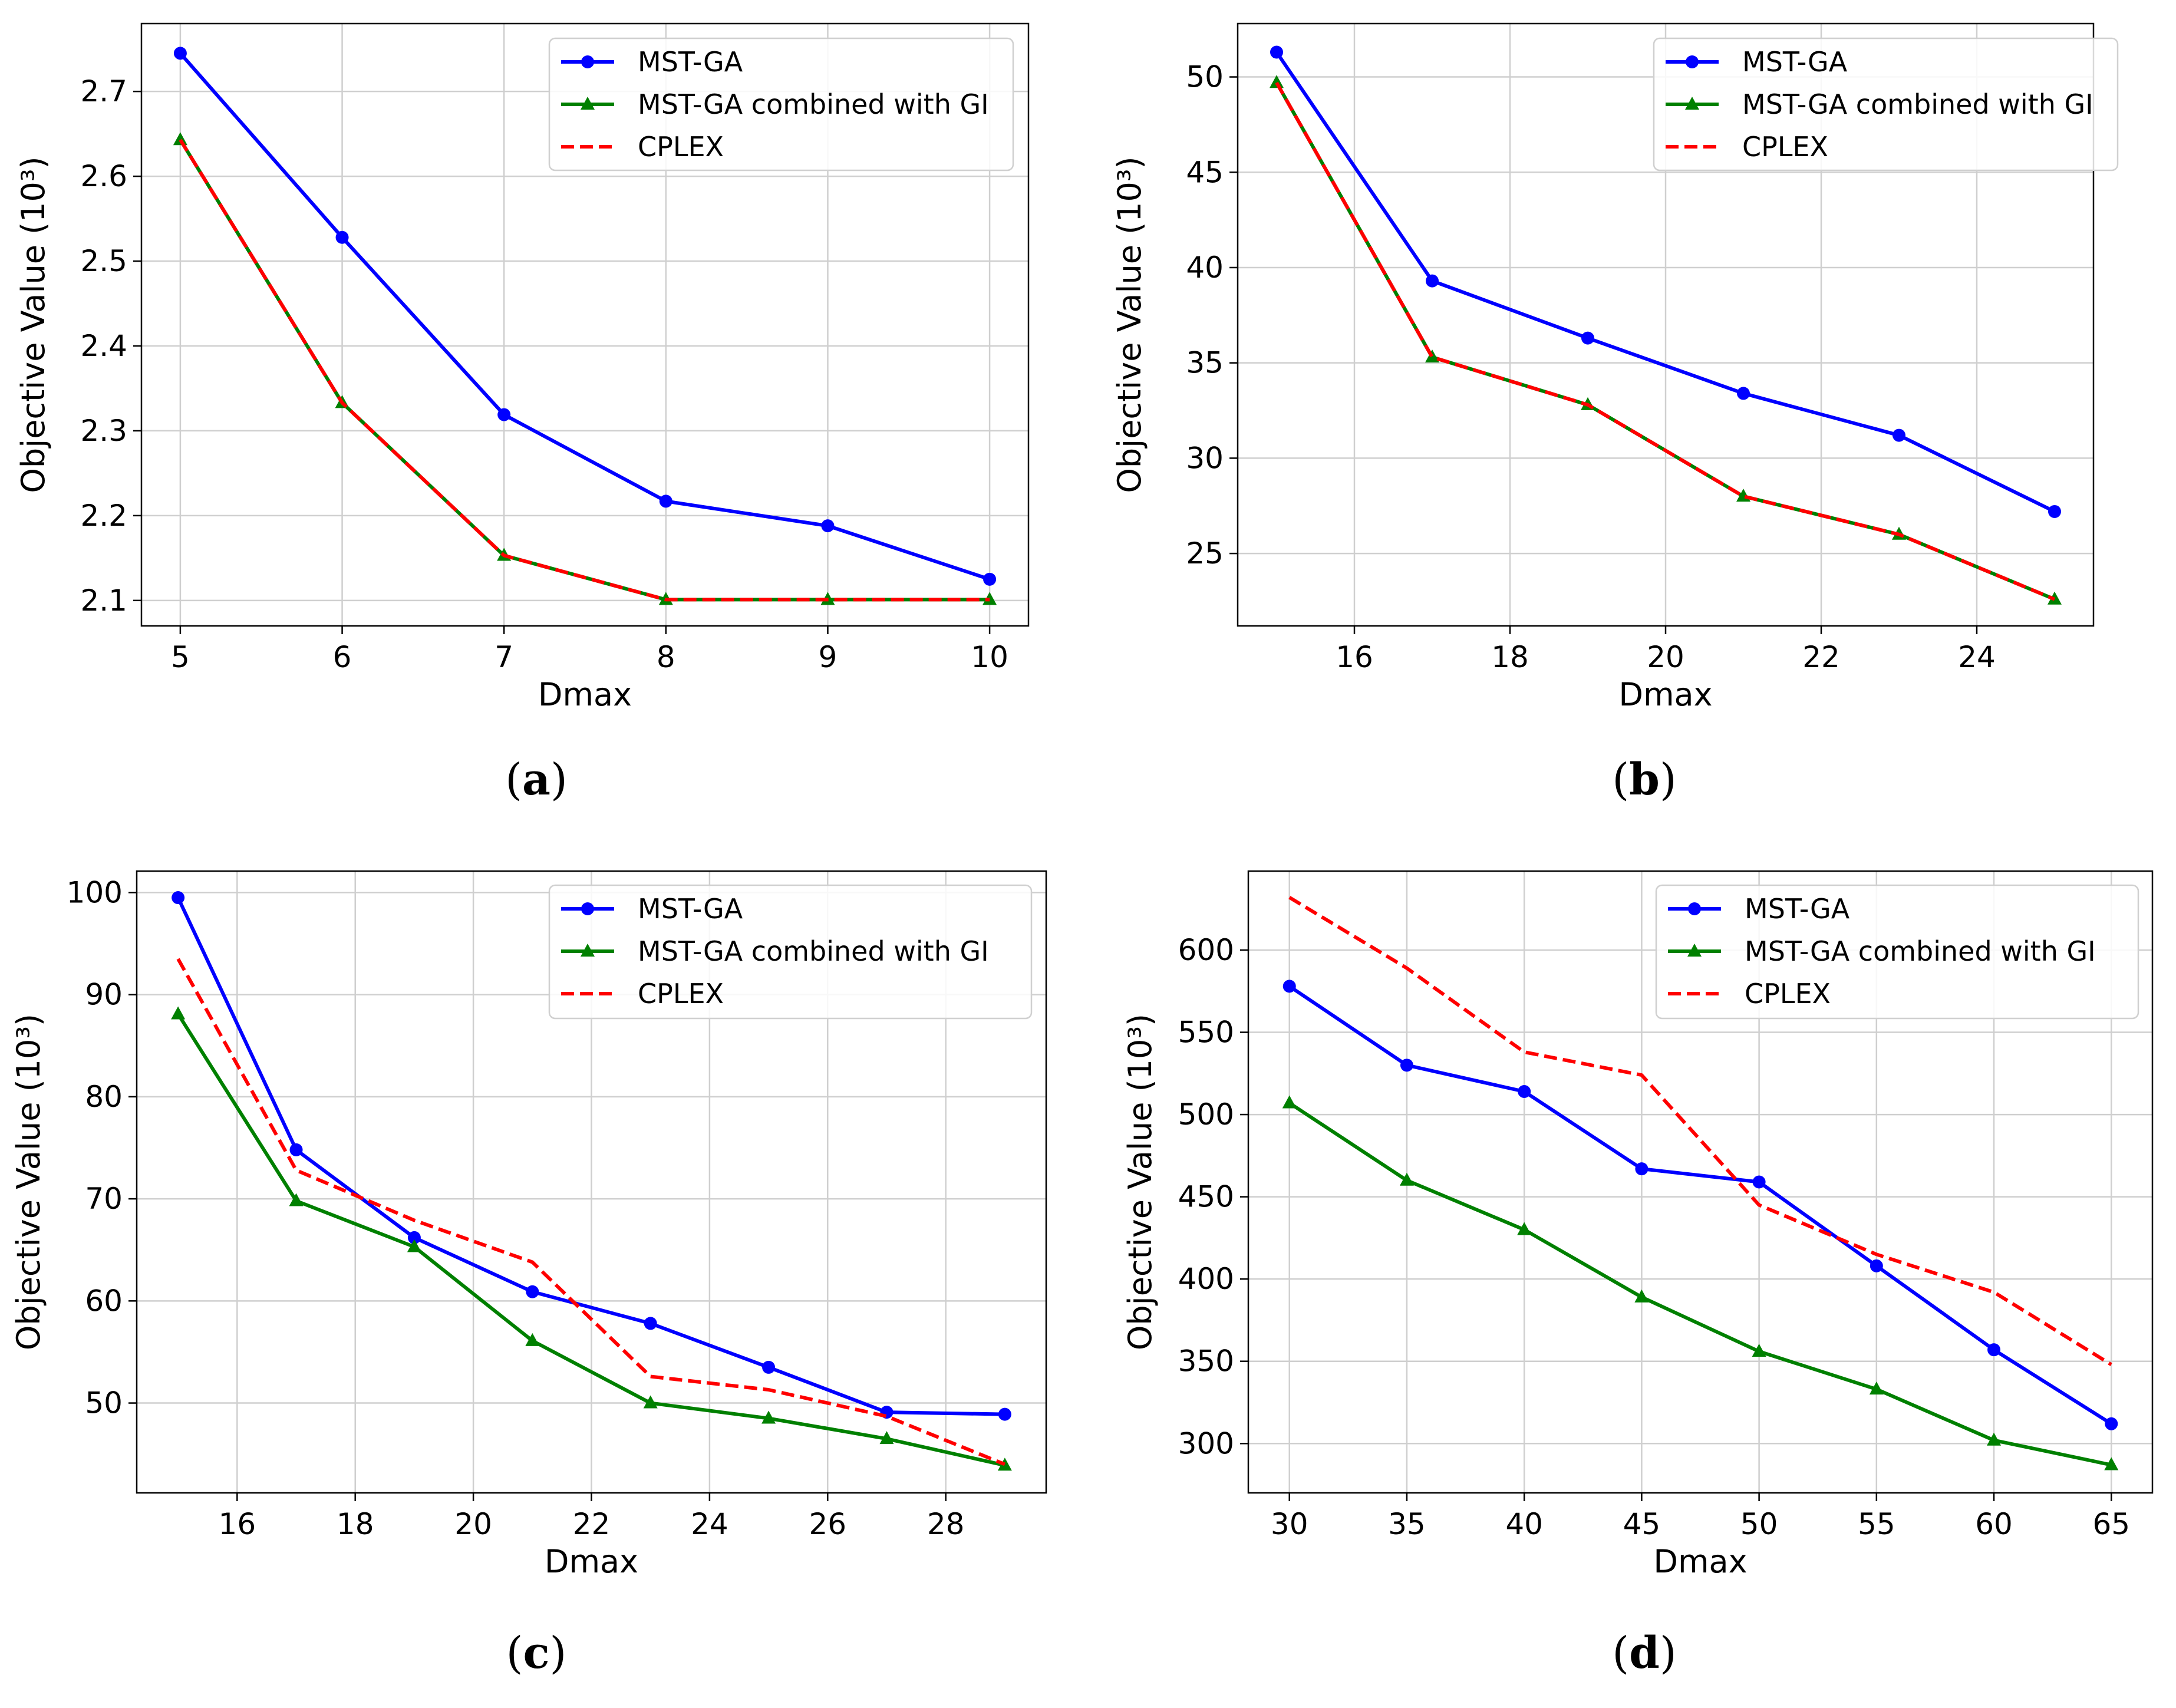 This screenshot has height=1708, width=2176. What do you see at coordinates (103, 600) in the screenshot?
I see `y-tick-label: 2.1` at bounding box center [103, 600].